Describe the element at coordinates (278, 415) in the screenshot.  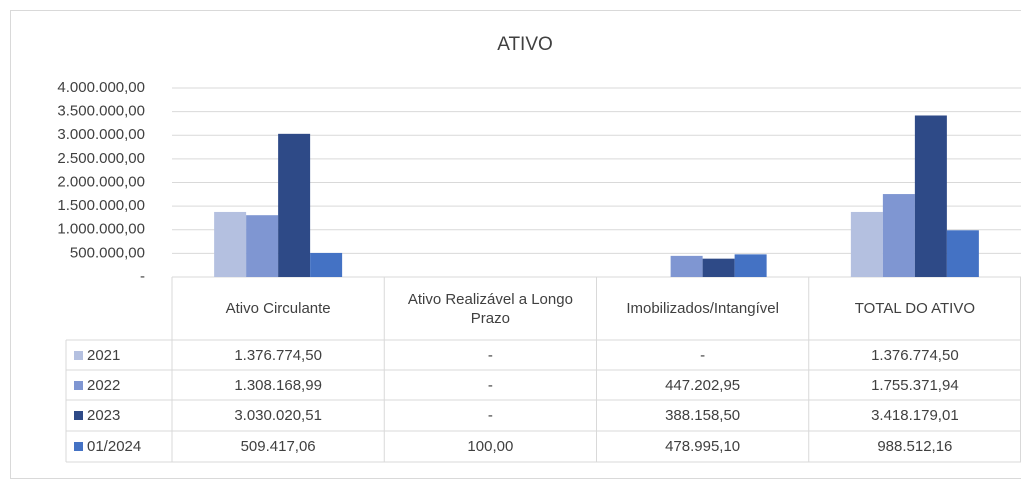
I see `table-value: 3.030.020,51` at that location.